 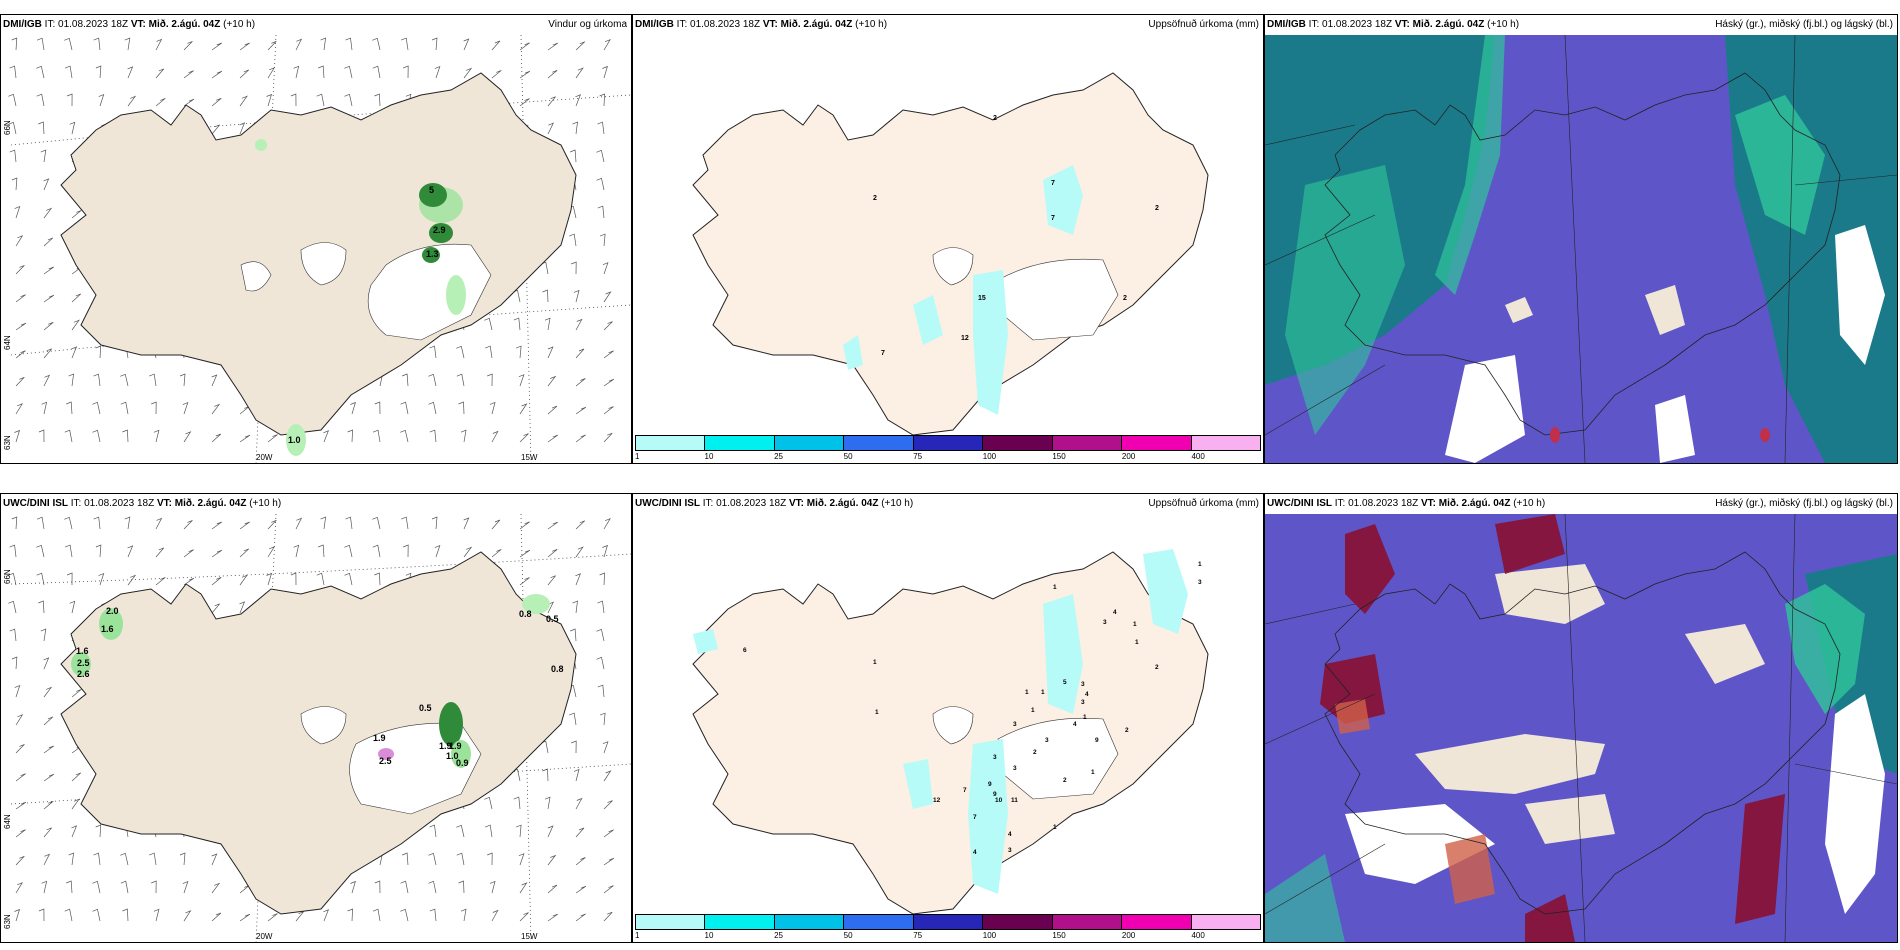 What do you see at coordinates (310, 681) in the screenshot?
I see `precip-areas` at bounding box center [310, 681].